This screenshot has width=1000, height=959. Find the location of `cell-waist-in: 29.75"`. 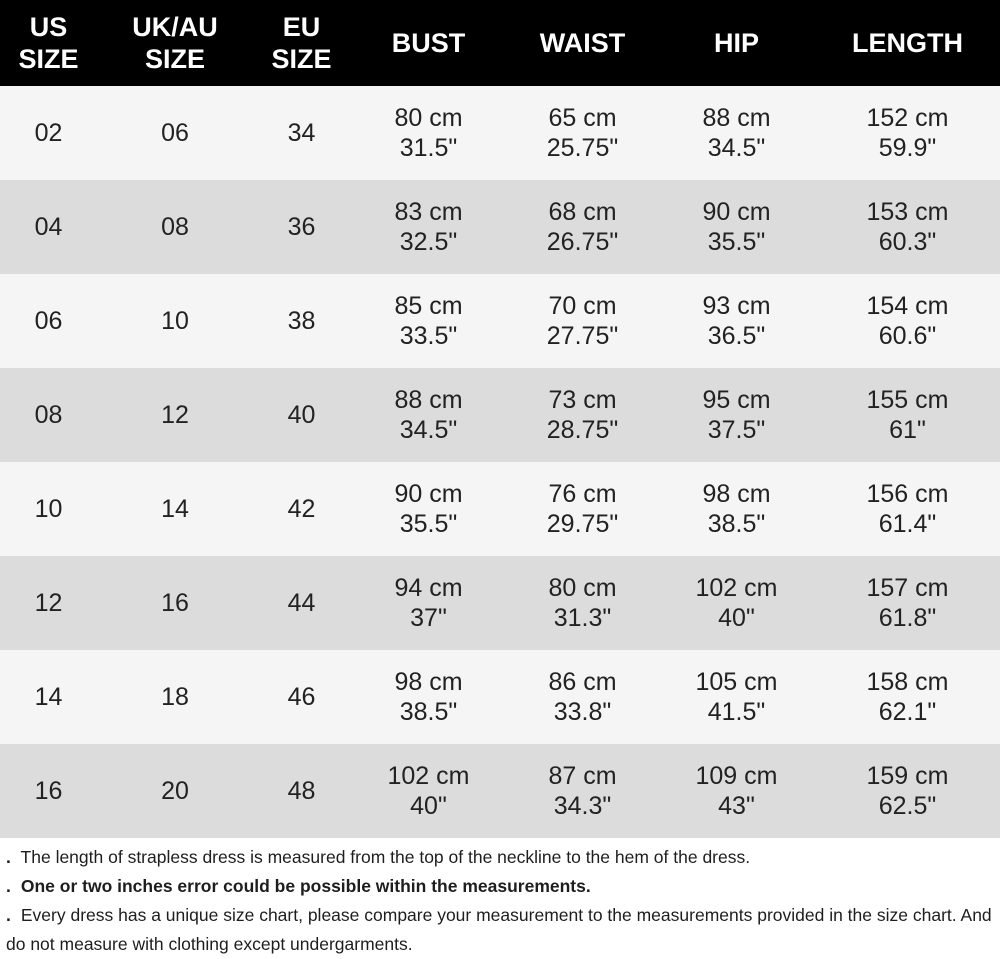

cell-waist-in: 29.75" is located at coordinates (582, 524).